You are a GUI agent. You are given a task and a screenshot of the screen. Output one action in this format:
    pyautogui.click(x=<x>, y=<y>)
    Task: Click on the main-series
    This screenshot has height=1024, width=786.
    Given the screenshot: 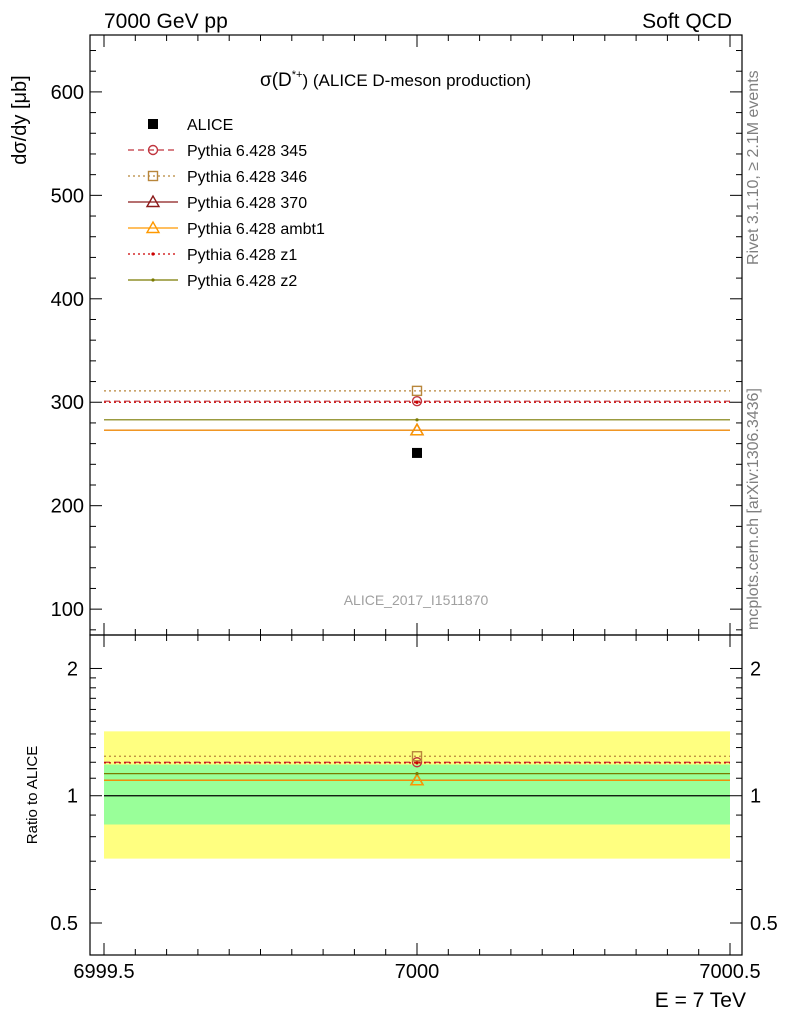 What is the action you would take?
    pyautogui.click(x=417, y=421)
    